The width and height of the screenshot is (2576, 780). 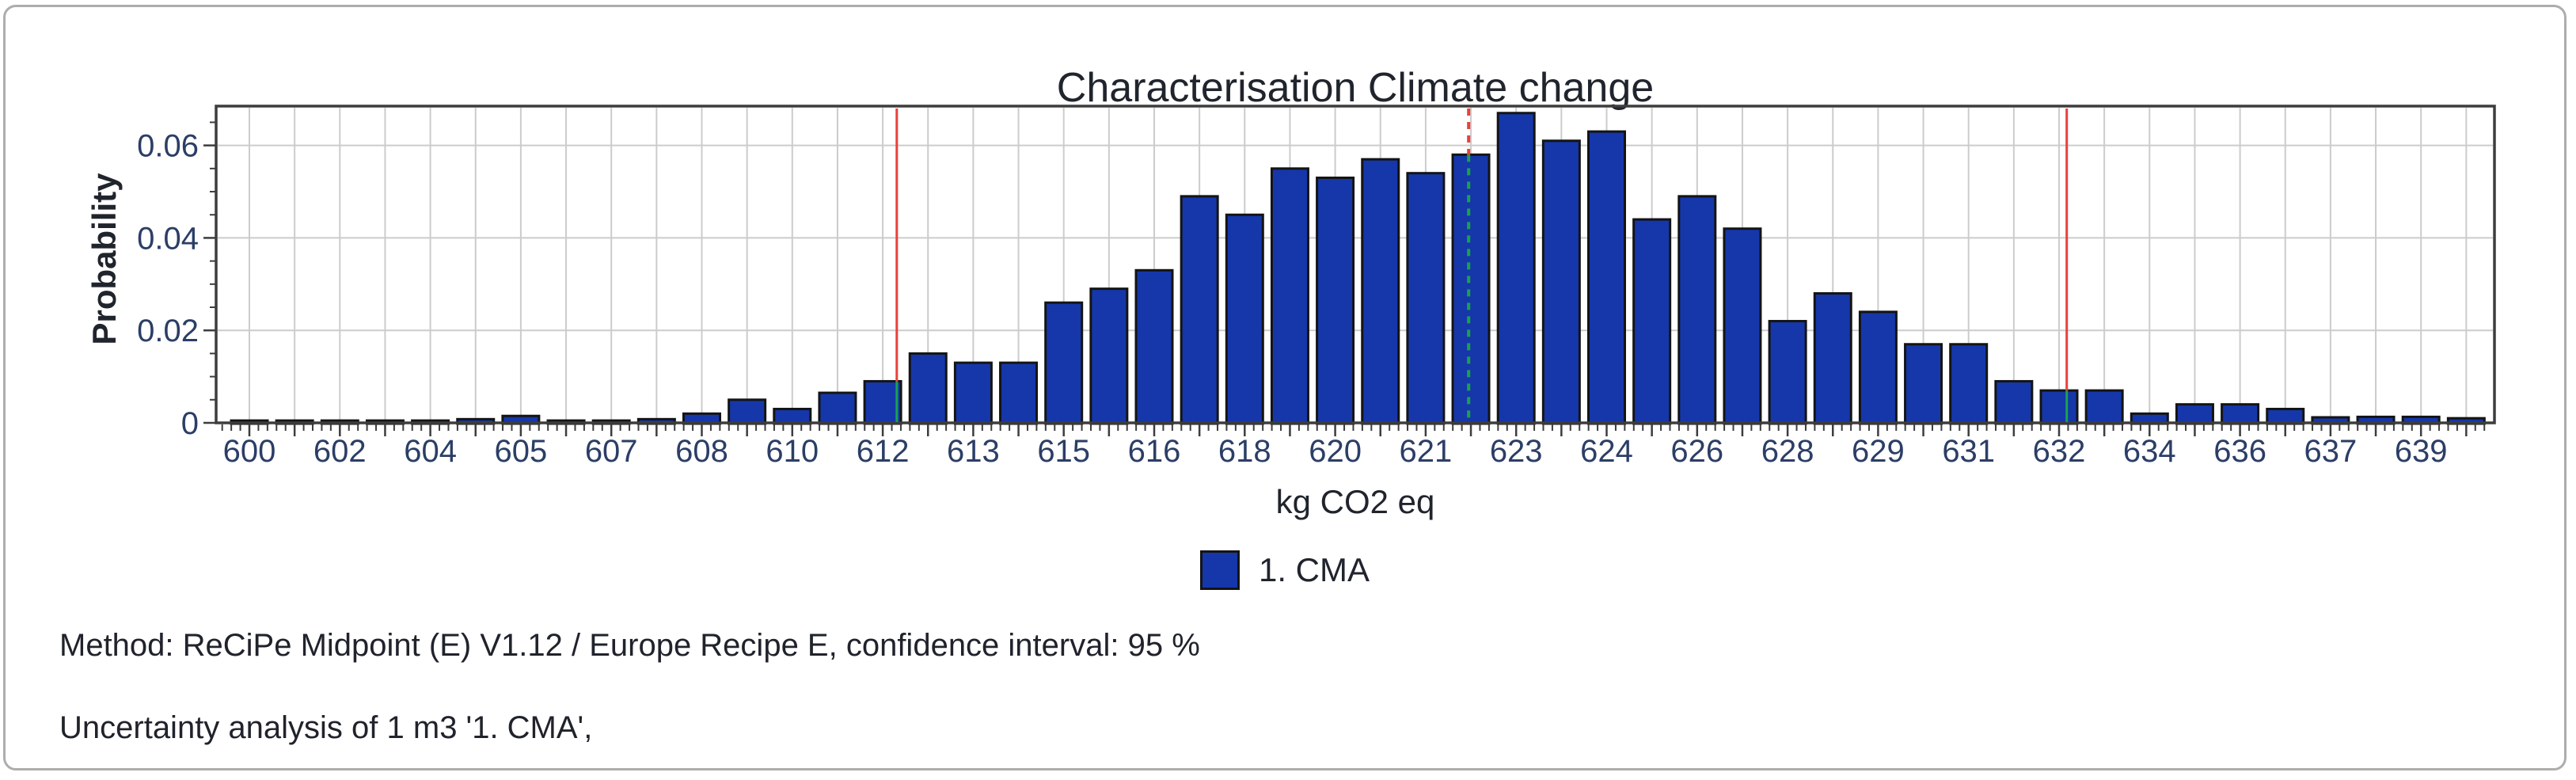 What do you see at coordinates (974, 452) in the screenshot?
I see `x-tick-label: 613` at bounding box center [974, 452].